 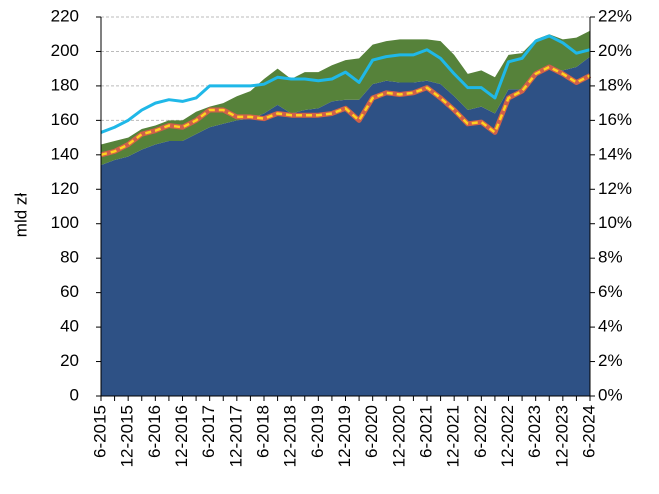 What do you see at coordinates (345, 111) in the screenshot?
I see `line` at bounding box center [345, 111].